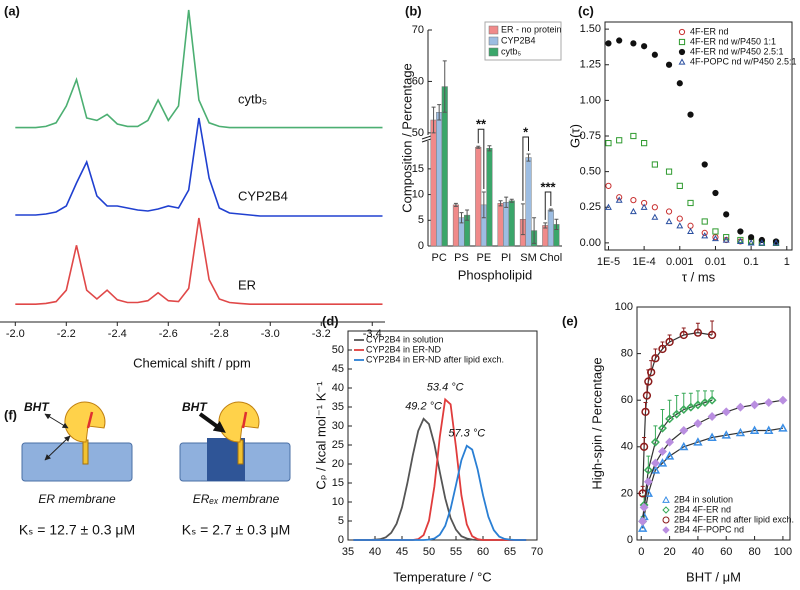  I want to click on legend-label: CYP2B4 in ER-ND after lipid exch., so click(435, 359).